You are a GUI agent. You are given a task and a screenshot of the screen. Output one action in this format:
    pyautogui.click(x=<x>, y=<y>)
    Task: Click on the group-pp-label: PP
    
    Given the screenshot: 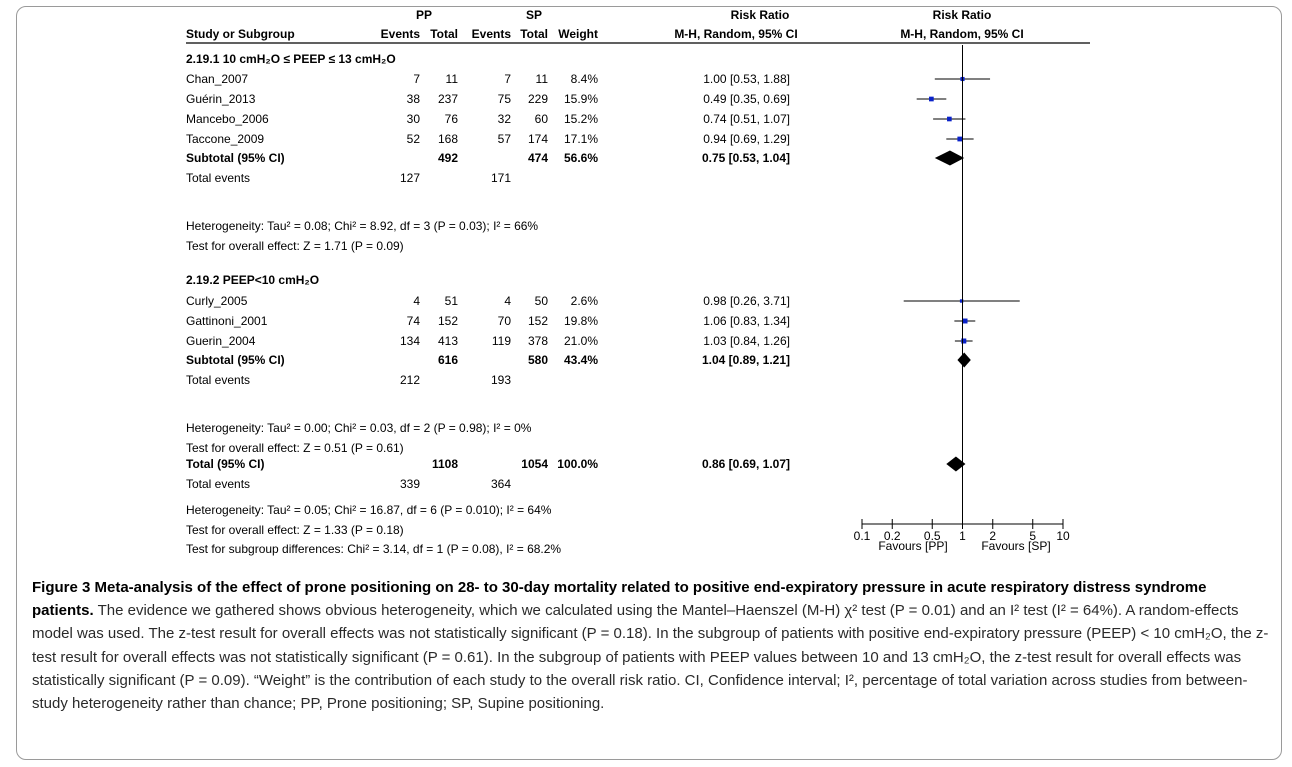 What is the action you would take?
    pyautogui.click(x=424, y=15)
    